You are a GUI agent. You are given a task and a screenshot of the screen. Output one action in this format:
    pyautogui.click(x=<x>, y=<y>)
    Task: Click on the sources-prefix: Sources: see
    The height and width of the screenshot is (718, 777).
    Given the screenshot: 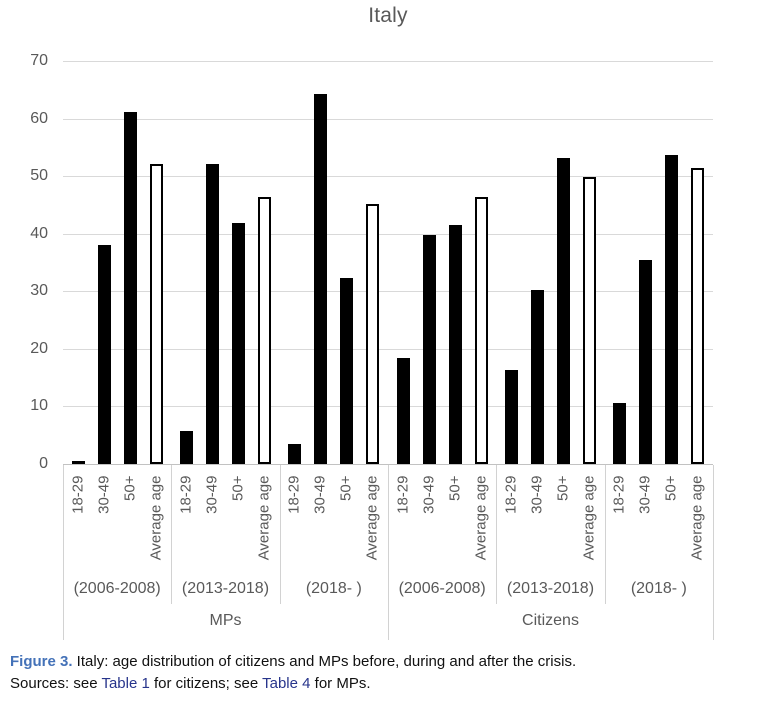 What is the action you would take?
    pyautogui.click(x=56, y=683)
    